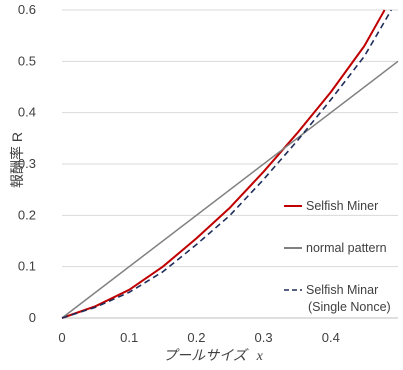  What do you see at coordinates (346, 248) in the screenshot?
I see `legend-label-1: normal pattern` at bounding box center [346, 248].